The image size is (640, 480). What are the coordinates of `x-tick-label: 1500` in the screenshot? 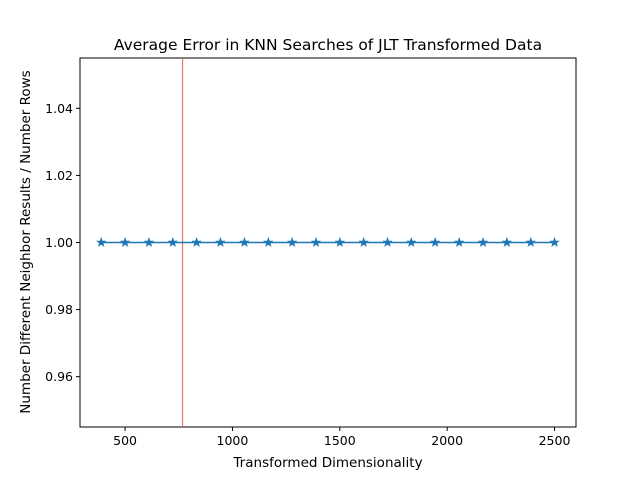 It's located at (340, 440).